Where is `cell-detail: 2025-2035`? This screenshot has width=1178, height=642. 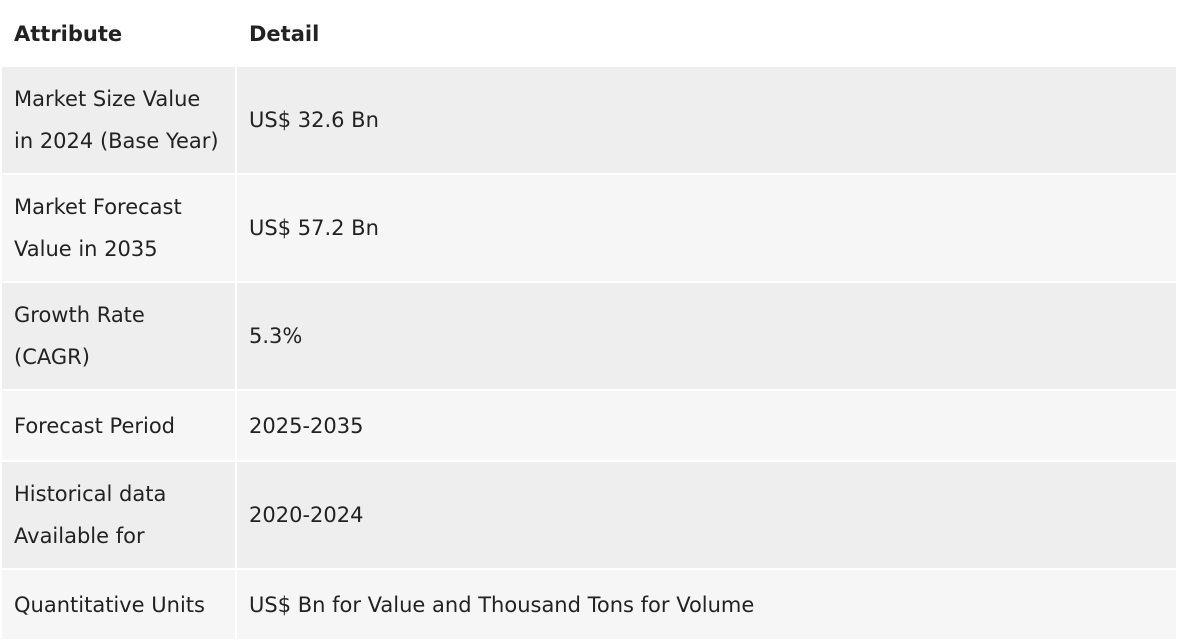 cell-detail: 2025-2035 is located at coordinates (706, 425).